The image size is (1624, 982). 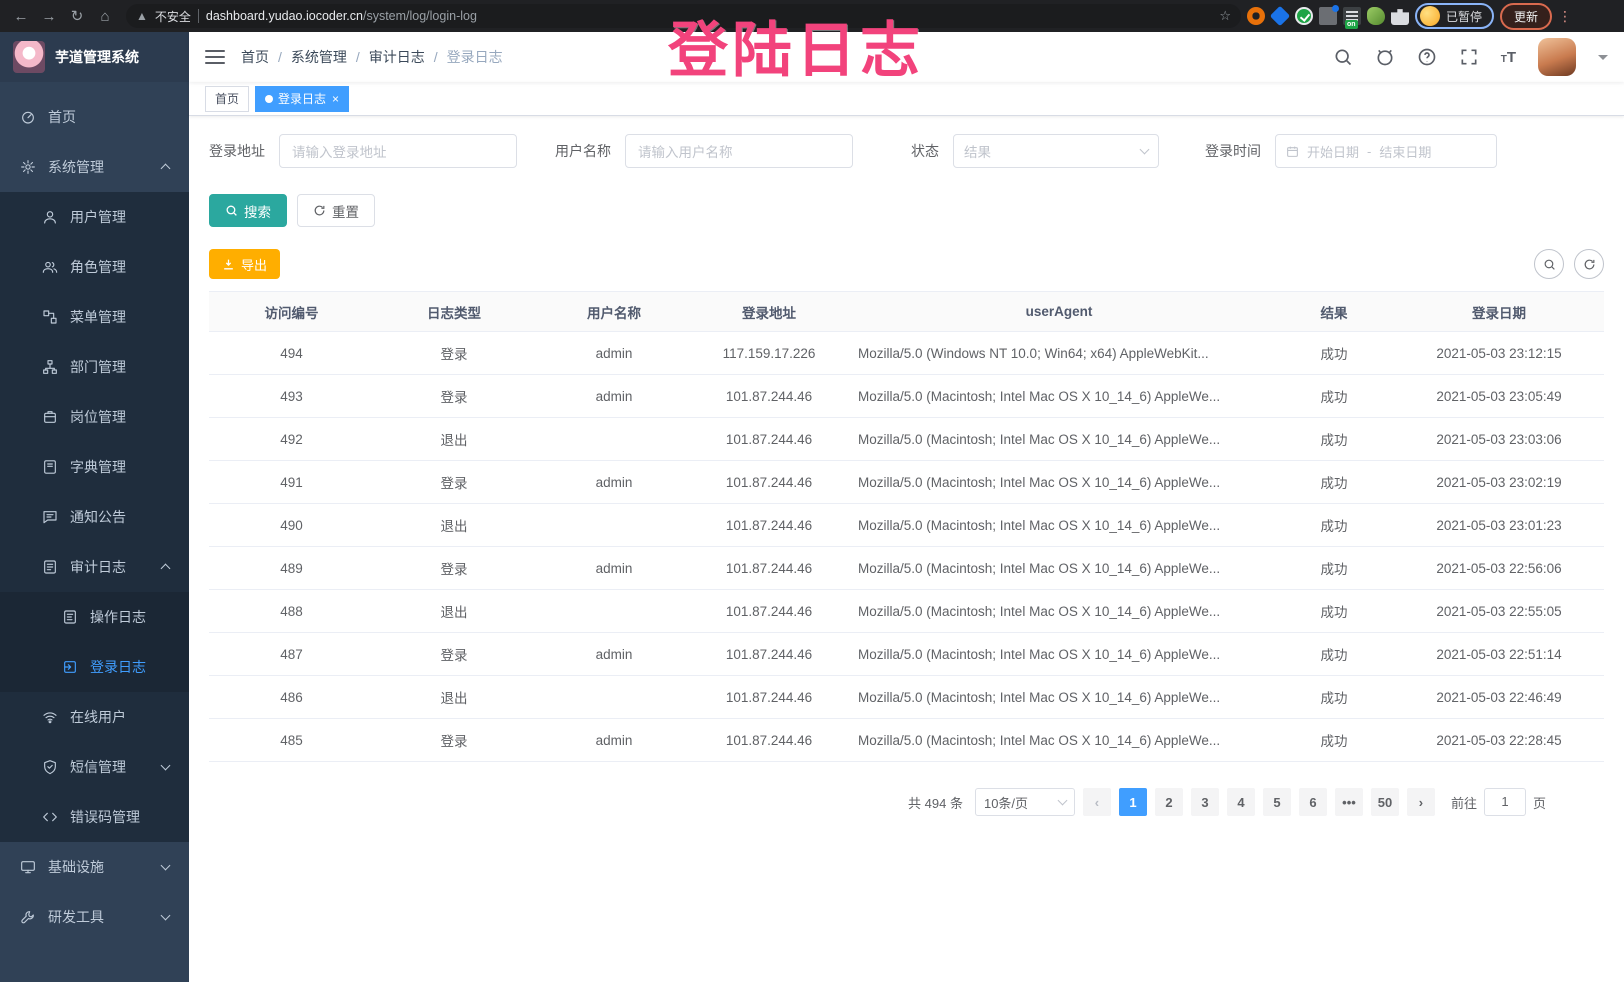 What do you see at coordinates (1334, 353) in the screenshot?
I see `table-cell: 成功` at bounding box center [1334, 353].